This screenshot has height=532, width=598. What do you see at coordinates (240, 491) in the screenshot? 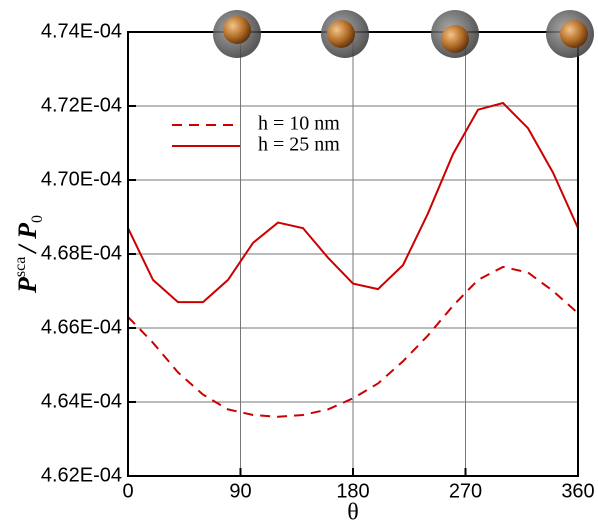
I see `x-tick-label: 90` at bounding box center [240, 491].